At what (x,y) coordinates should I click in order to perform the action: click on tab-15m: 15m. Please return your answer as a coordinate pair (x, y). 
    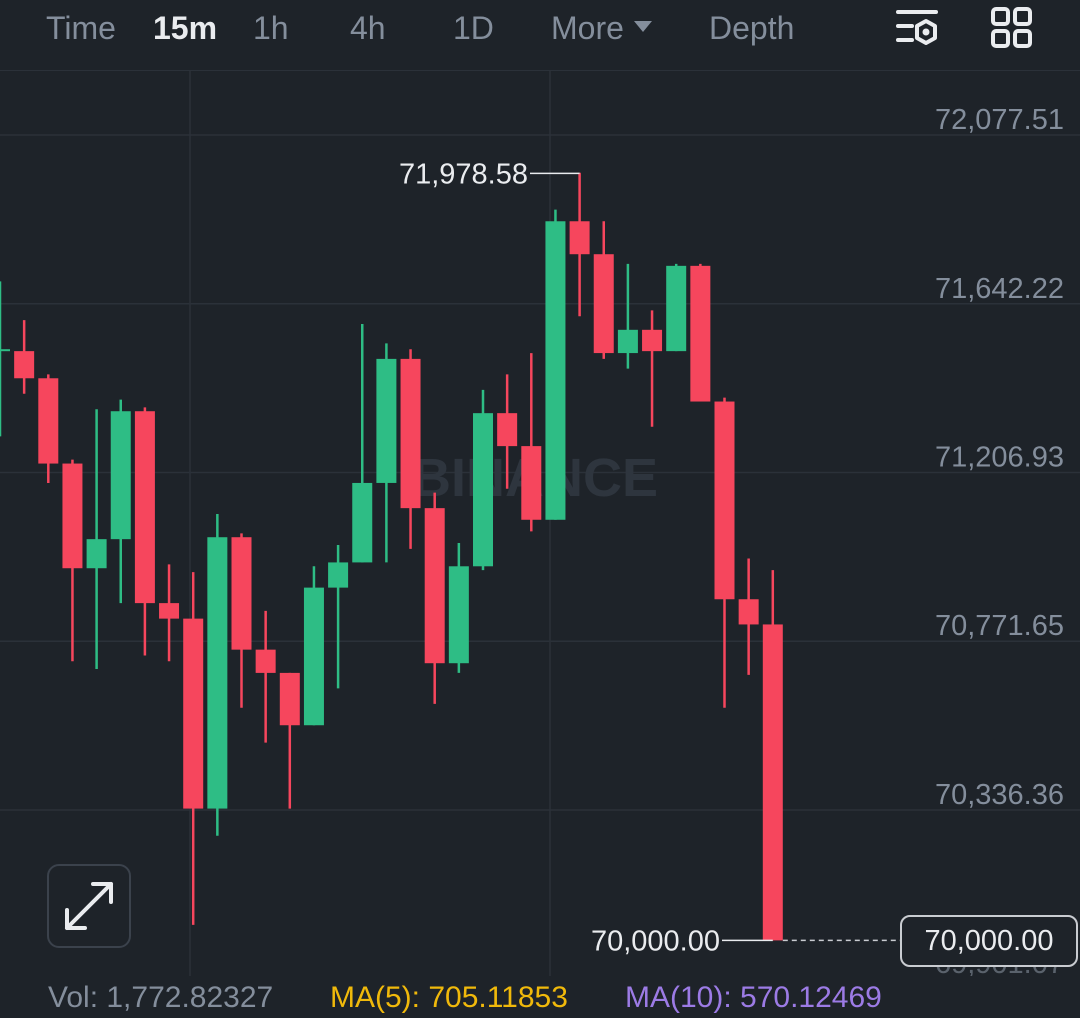
    Looking at the image, I should click on (185, 28).